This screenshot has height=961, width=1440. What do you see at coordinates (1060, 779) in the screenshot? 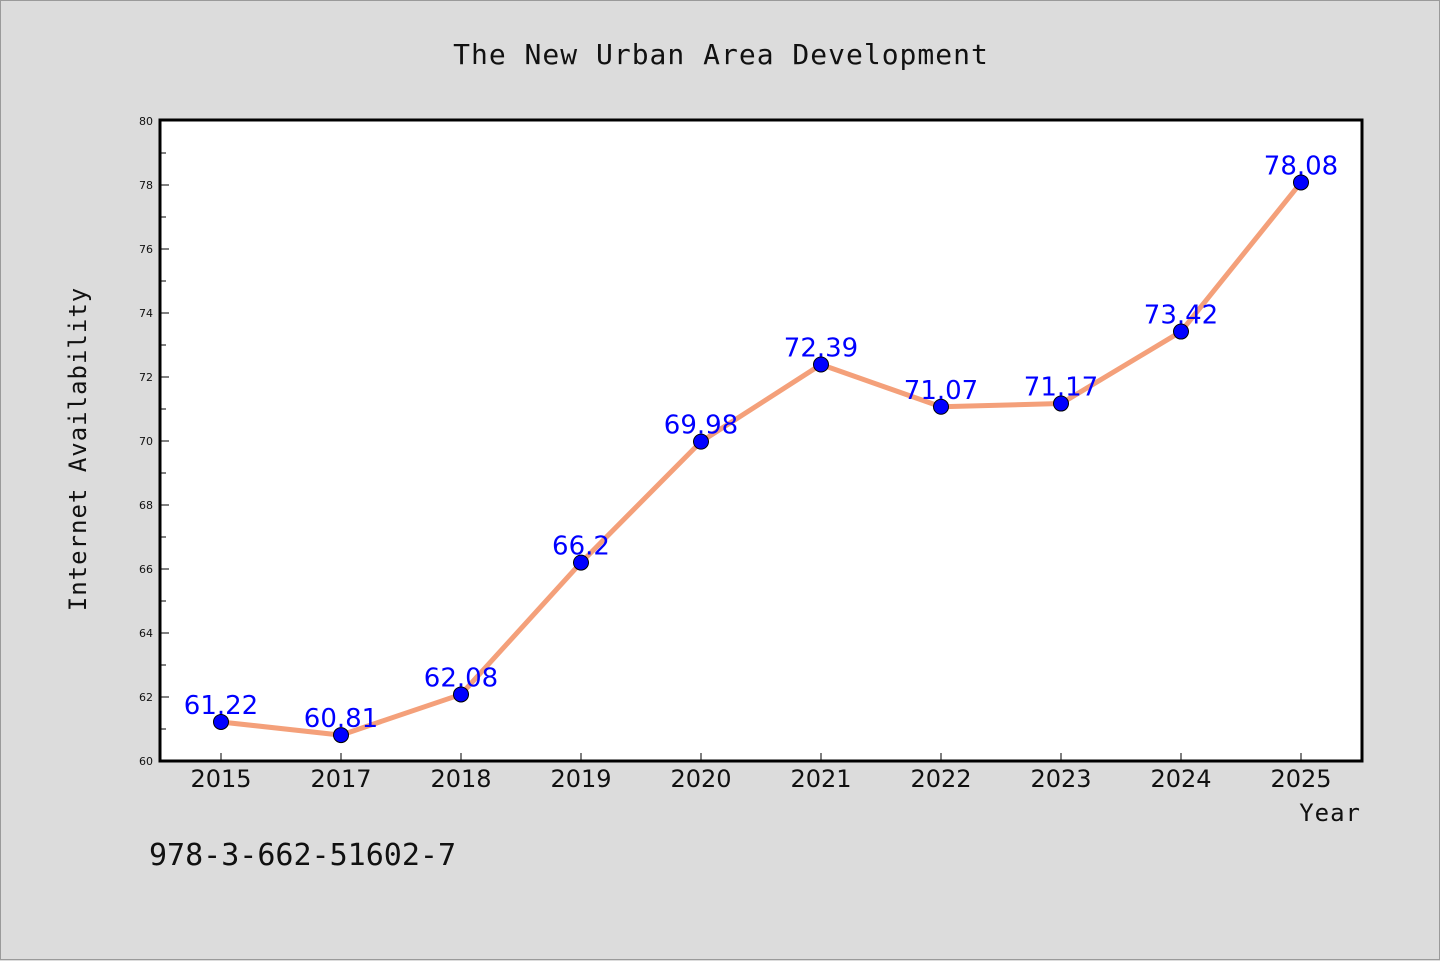
I see `x-tick-label: 2023` at bounding box center [1060, 779].